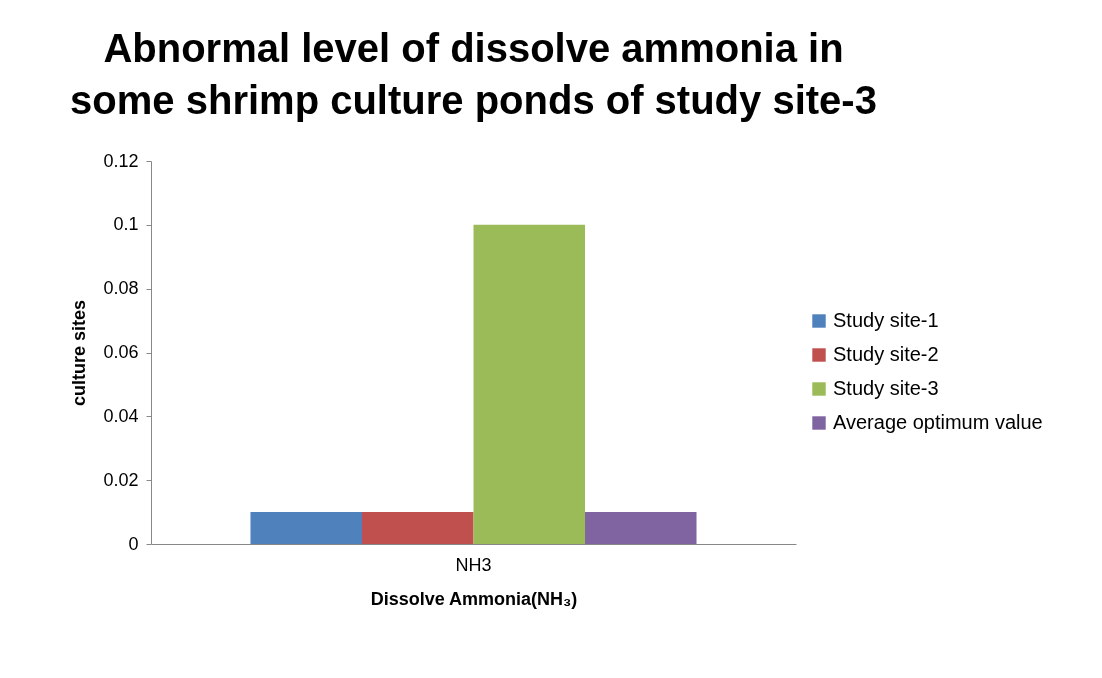  Describe the element at coordinates (133, 543) in the screenshot. I see `y-tick-label: 0` at that location.